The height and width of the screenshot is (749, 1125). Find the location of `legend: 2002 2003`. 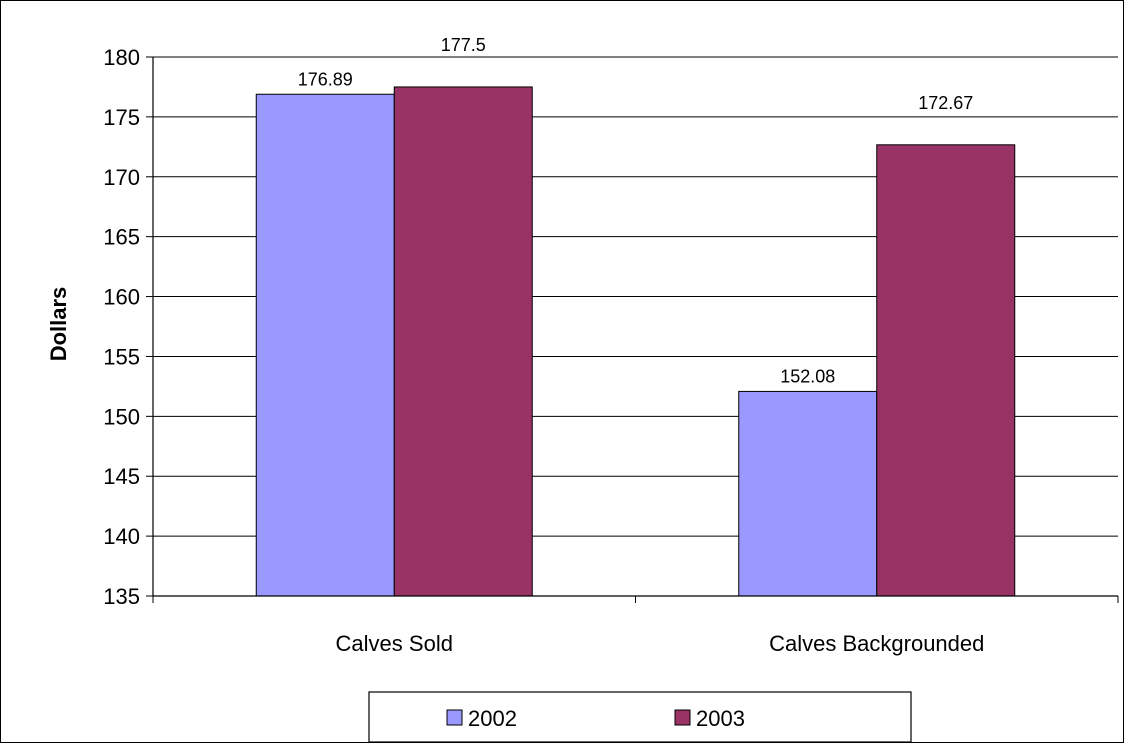

legend: 2002 2003 is located at coordinates (640, 717).